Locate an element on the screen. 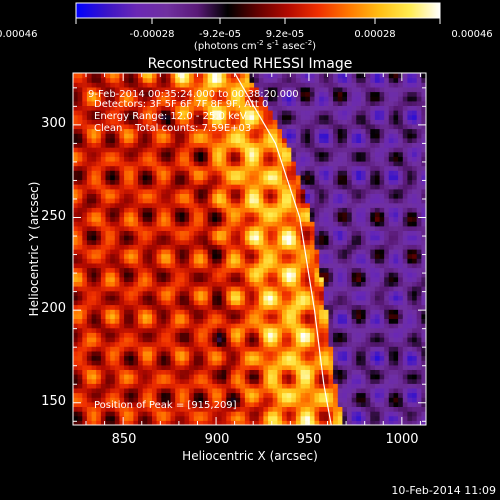 The image size is (500, 500). x-tick-label: 850 is located at coordinates (124, 439).